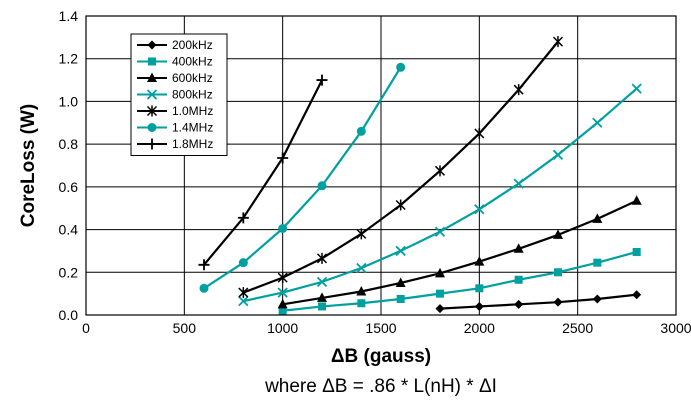  Describe the element at coordinates (69, 101) in the screenshot. I see `y-tick-label: 1.0` at that location.